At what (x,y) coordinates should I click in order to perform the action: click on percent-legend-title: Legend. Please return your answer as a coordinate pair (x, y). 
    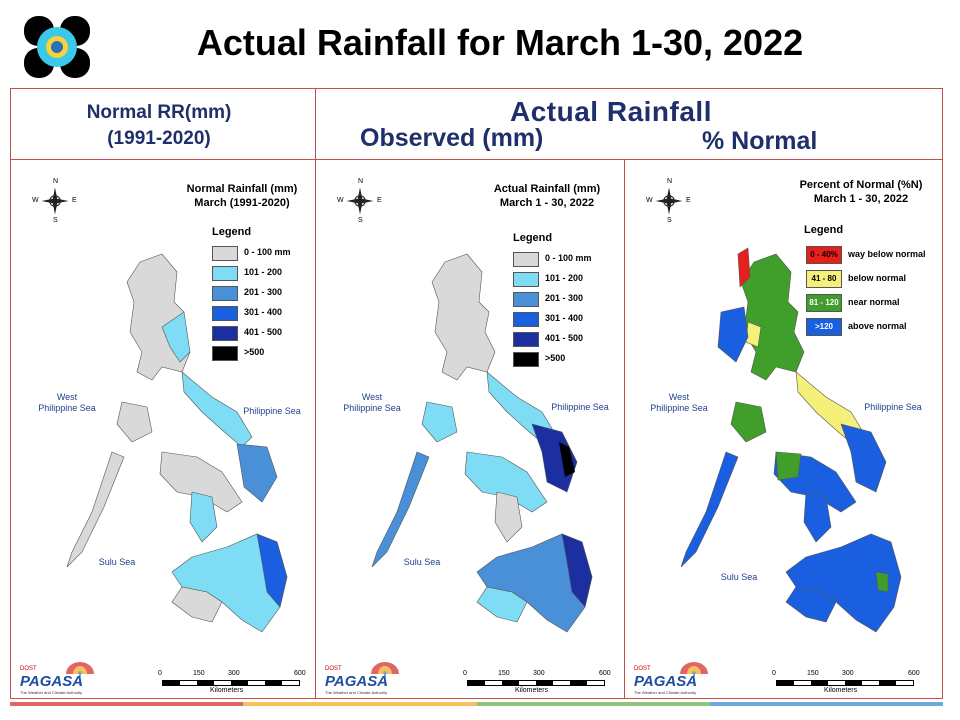
    Looking at the image, I should click on (824, 230).